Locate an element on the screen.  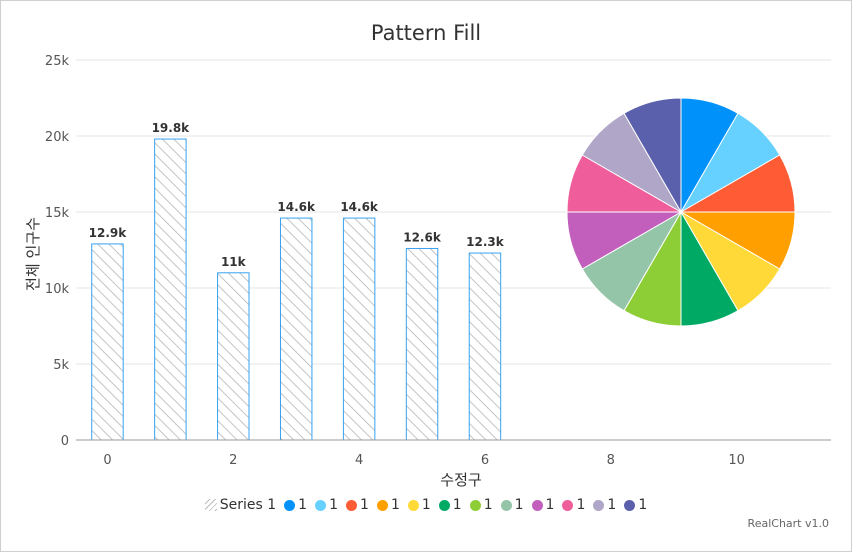
x-tick-label: 0 is located at coordinates (107, 460).